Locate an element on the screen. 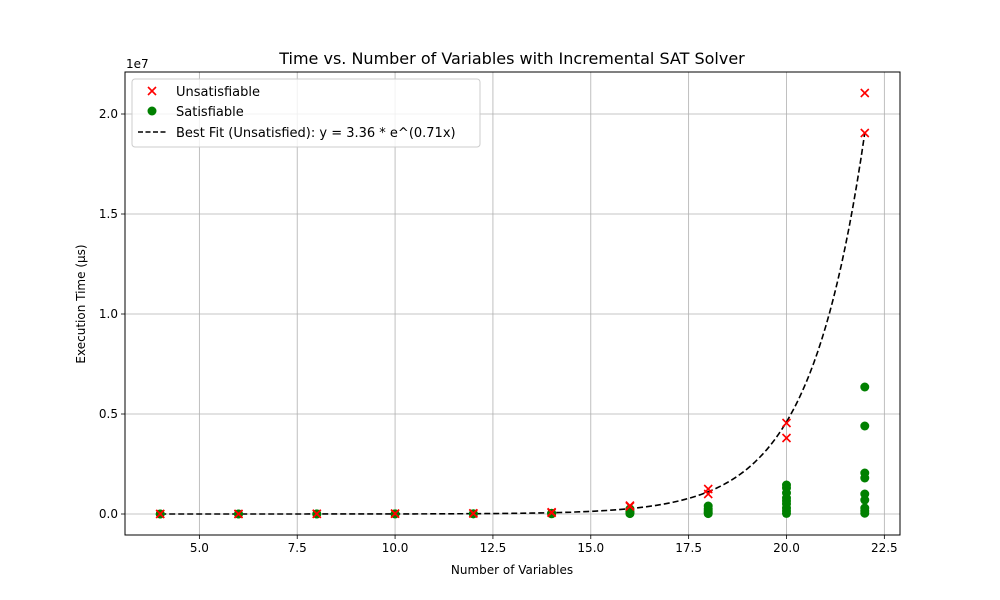 The height and width of the screenshot is (600, 1000). y-axis: 0.0 0.5 1.0 1.5 2.0 is located at coordinates (112, 314).